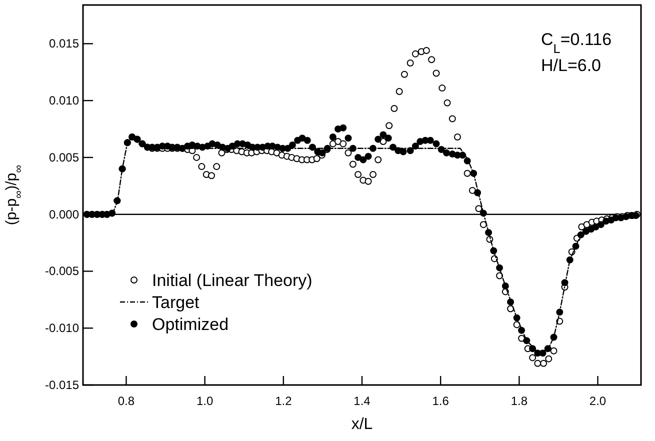 The width and height of the screenshot is (655, 441). What do you see at coordinates (362, 424) in the screenshot?
I see `x-axis-title: x/L` at bounding box center [362, 424].